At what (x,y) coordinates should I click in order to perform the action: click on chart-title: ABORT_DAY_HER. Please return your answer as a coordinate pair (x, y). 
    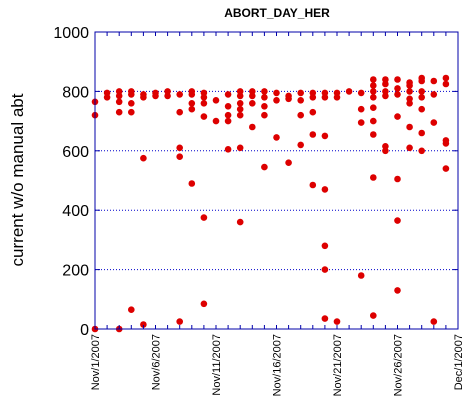
    Looking at the image, I should click on (277, 13).